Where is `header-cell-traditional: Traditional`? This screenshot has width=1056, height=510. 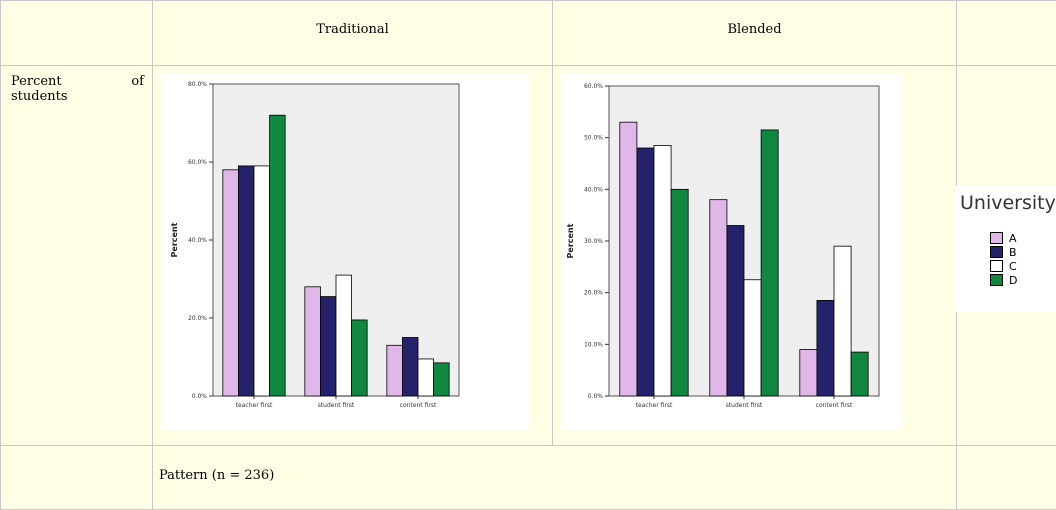 header-cell-traditional: Traditional is located at coordinates (353, 33).